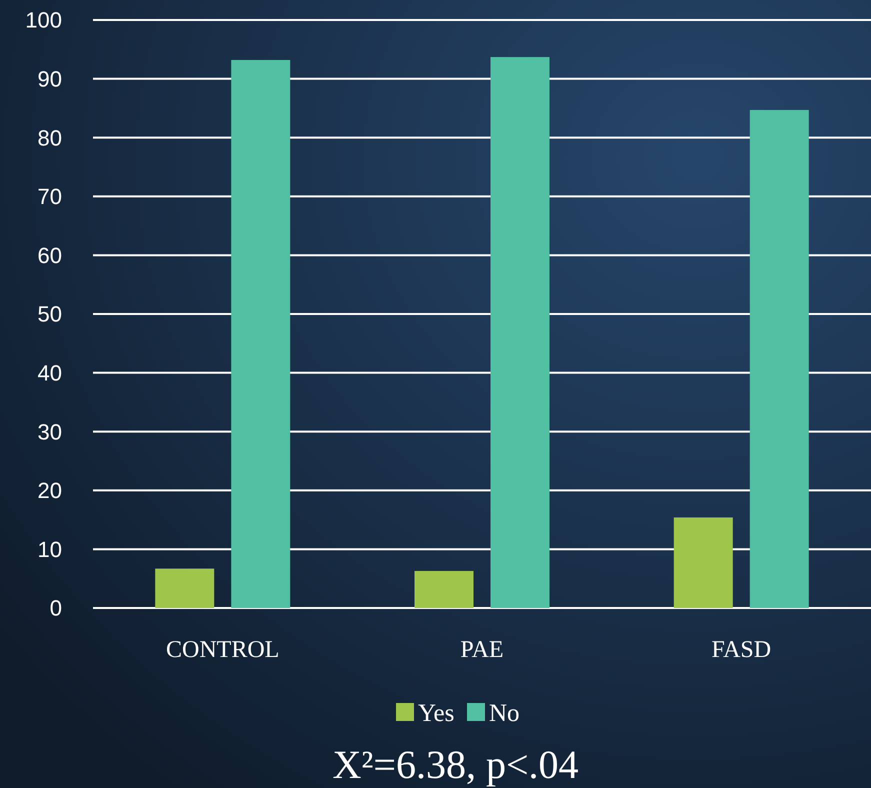 This screenshot has width=871, height=788. I want to click on legend-label: No, so click(504, 713).